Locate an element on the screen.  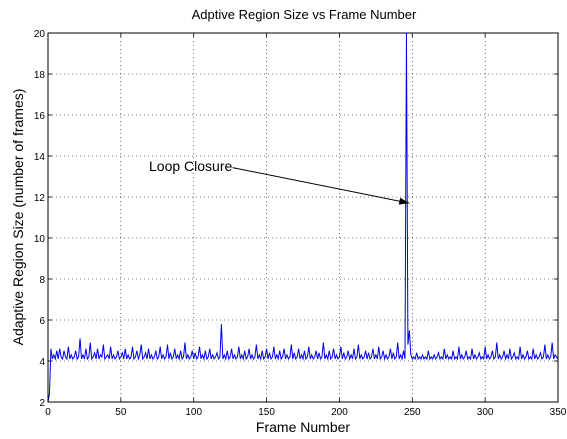
y-tick-label: 6 is located at coordinates (42, 321).